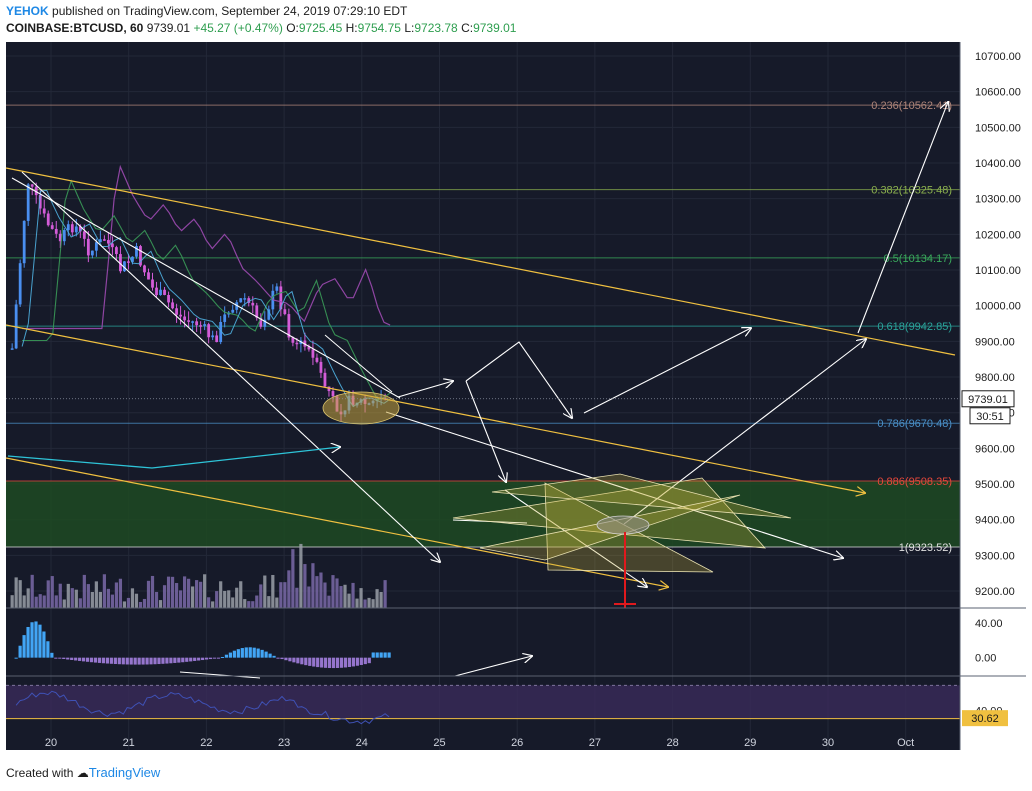 Image resolution: width=1032 pixels, height=791 pixels. Describe the element at coordinates (998, 164) in the screenshot. I see `price-tick-label: 10400.00` at that location.